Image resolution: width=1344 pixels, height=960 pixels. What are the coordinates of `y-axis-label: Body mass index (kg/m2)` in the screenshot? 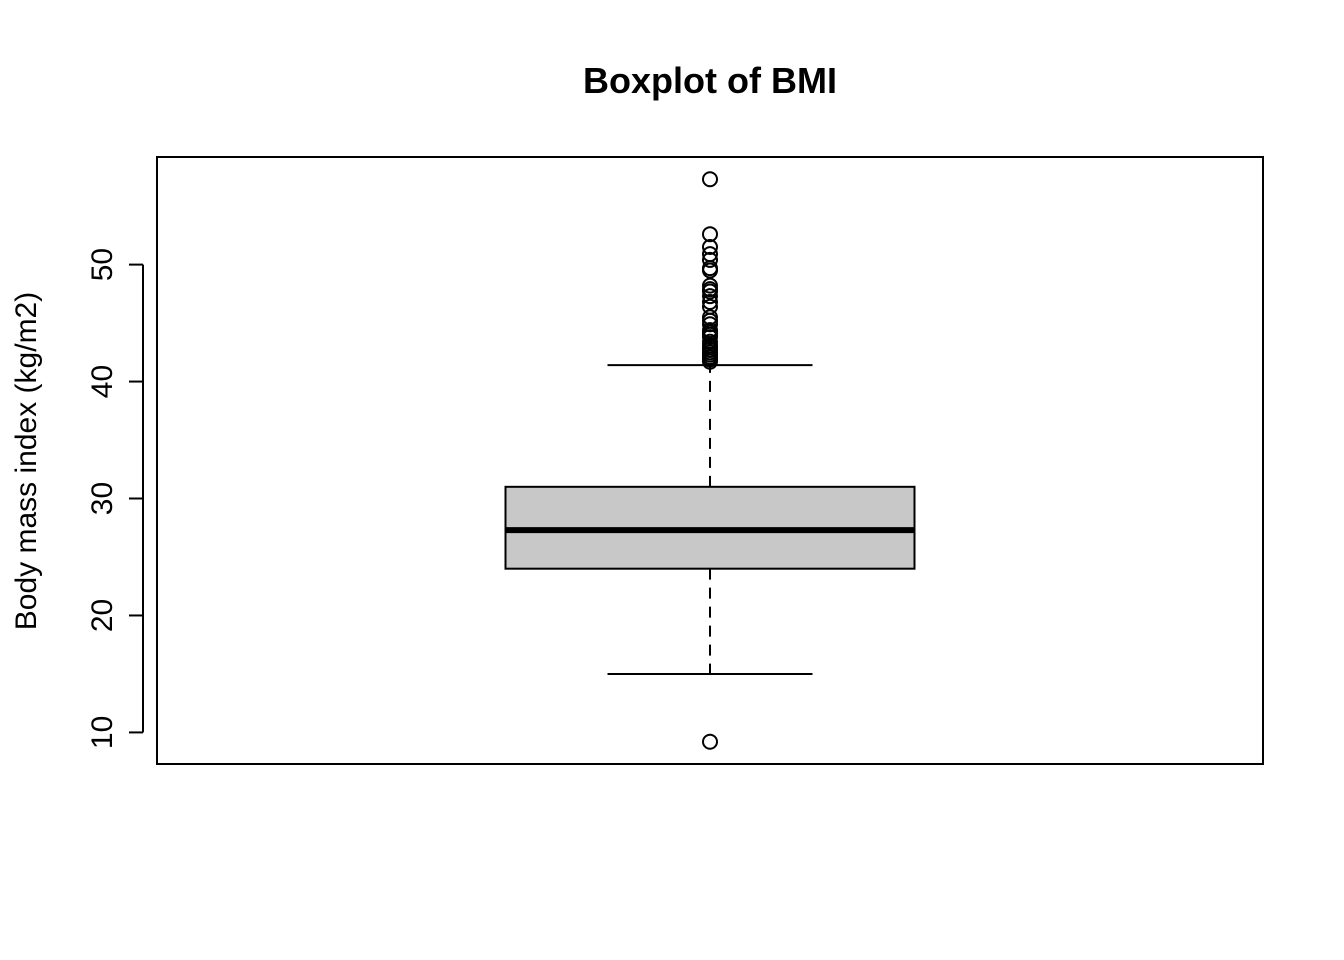 It's located at (26, 461).